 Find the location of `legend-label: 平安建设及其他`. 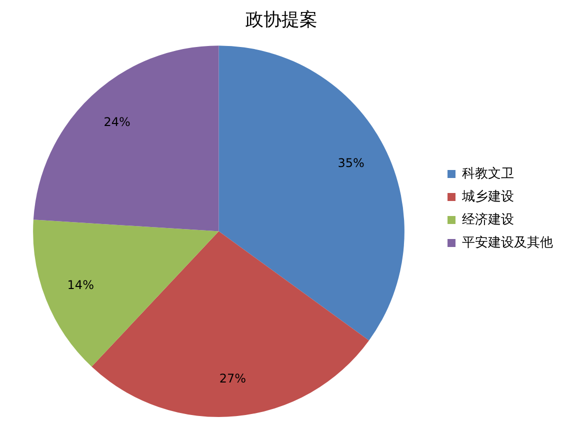

legend-label: 平安建设及其他 is located at coordinates (507, 242).